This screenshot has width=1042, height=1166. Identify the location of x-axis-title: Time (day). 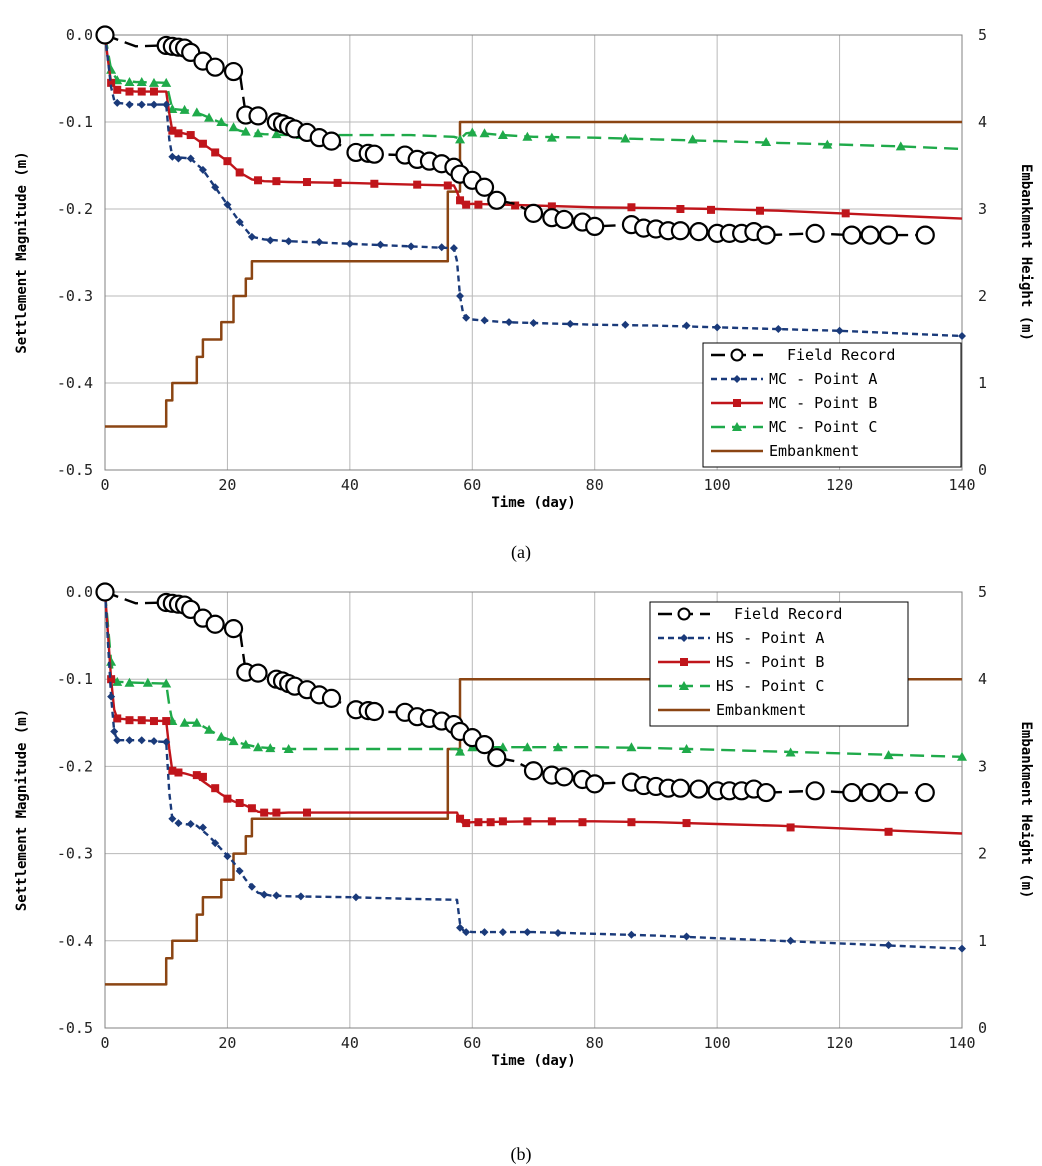
(533, 503).